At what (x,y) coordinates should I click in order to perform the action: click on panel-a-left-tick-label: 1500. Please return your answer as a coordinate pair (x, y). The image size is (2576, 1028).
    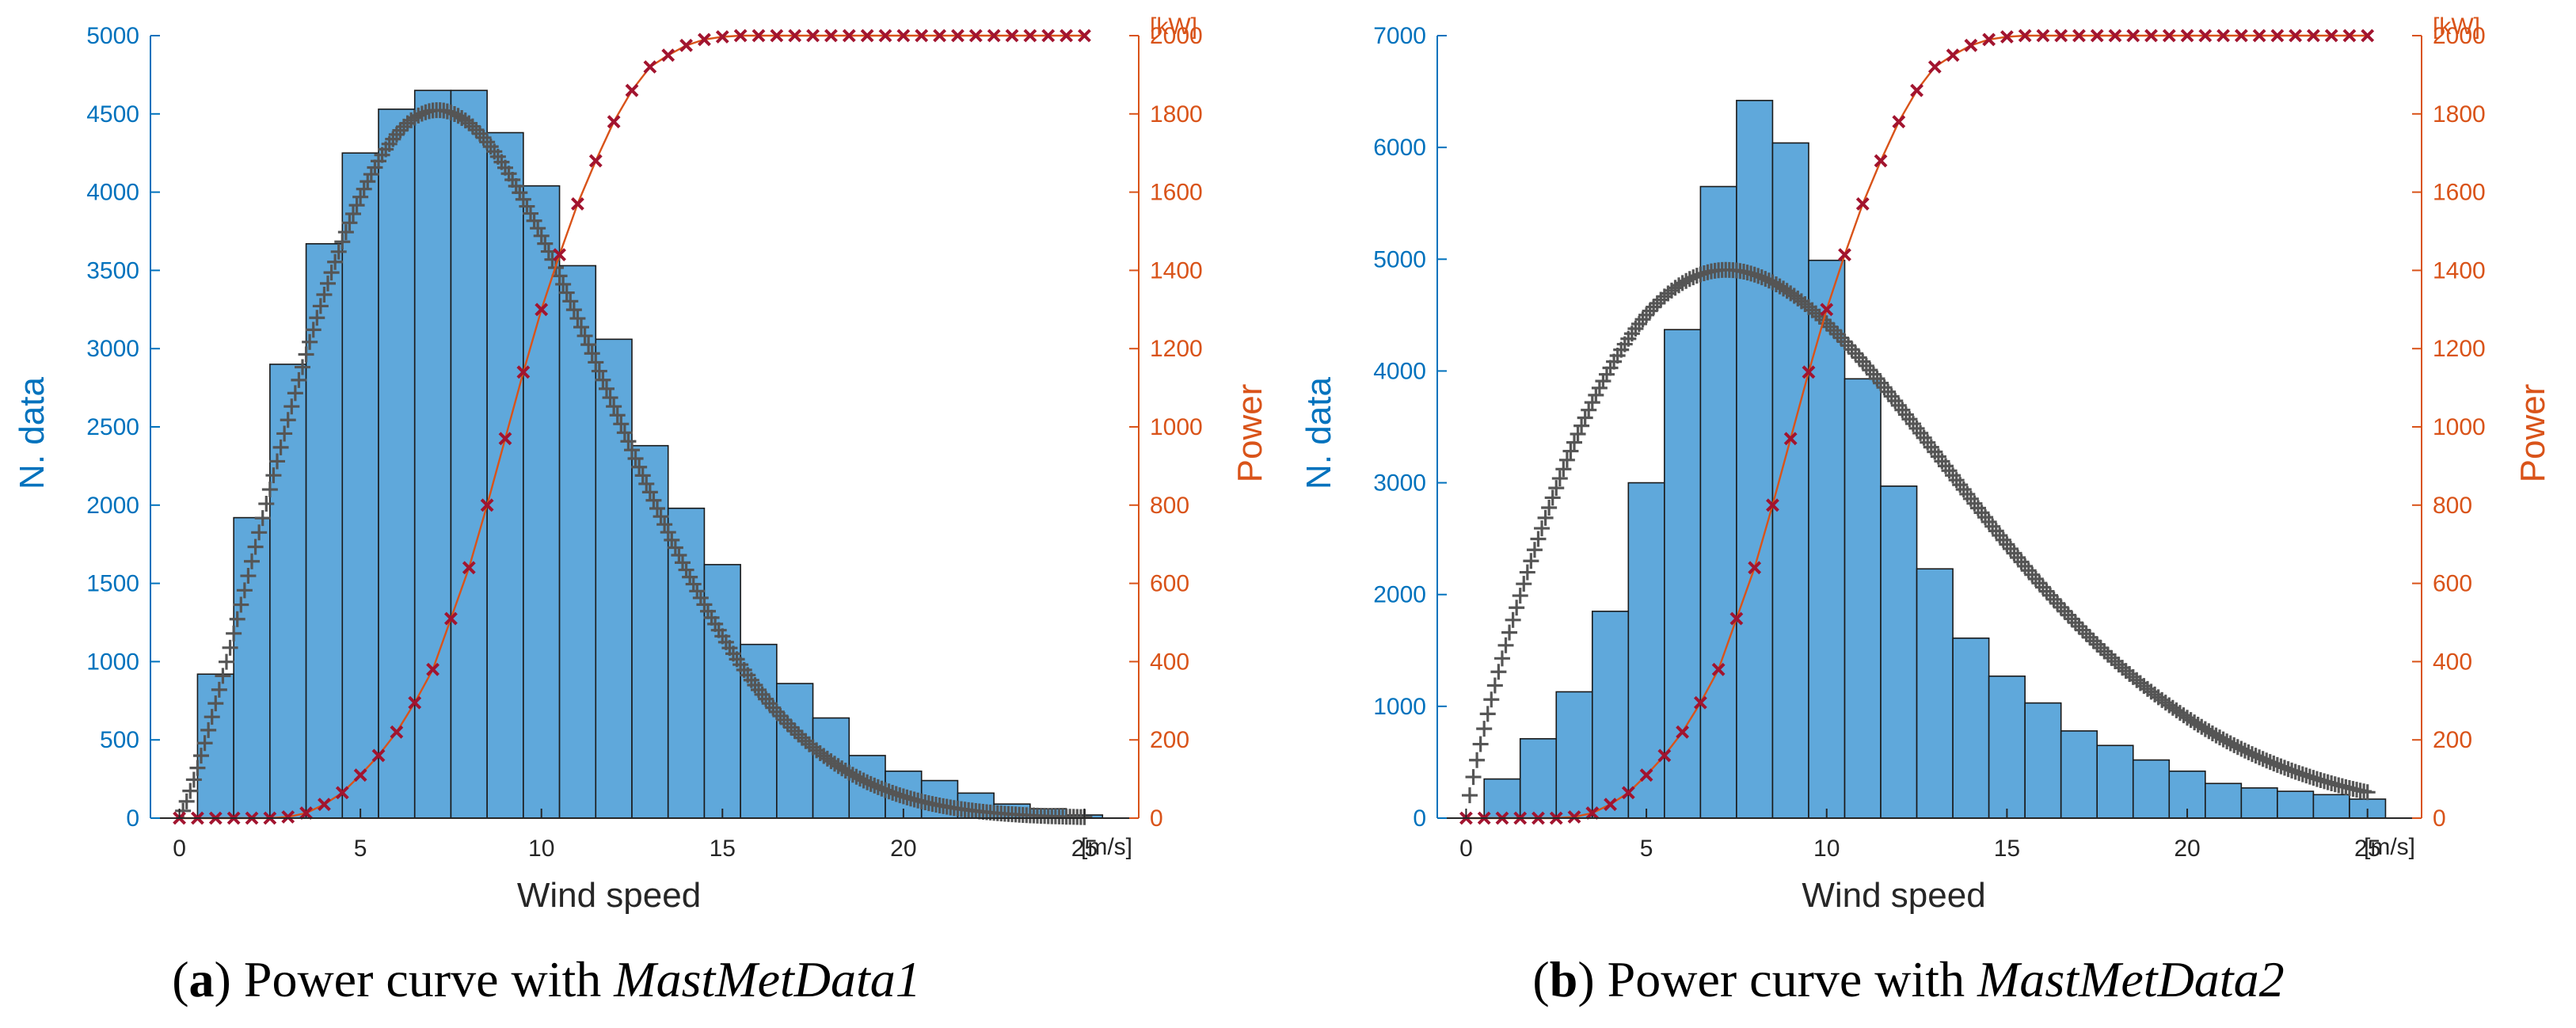
    Looking at the image, I should click on (112, 584).